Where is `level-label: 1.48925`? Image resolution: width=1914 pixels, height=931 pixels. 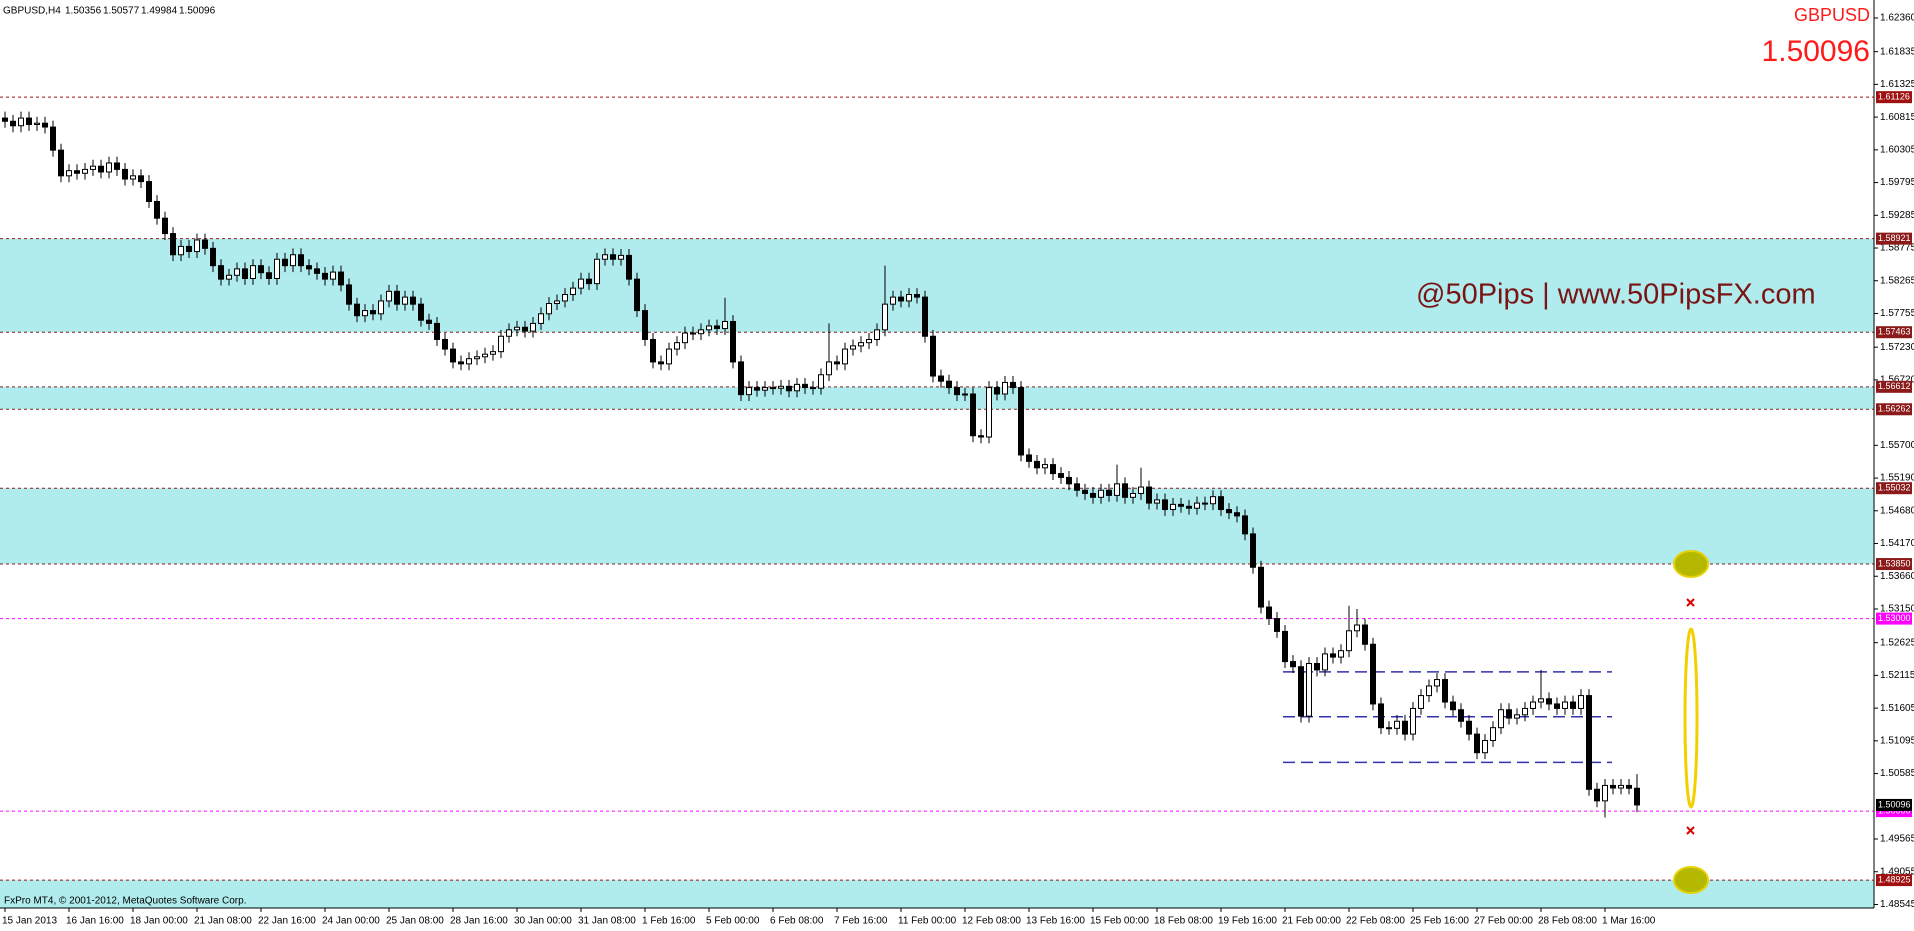 level-label: 1.48925 is located at coordinates (1894, 879).